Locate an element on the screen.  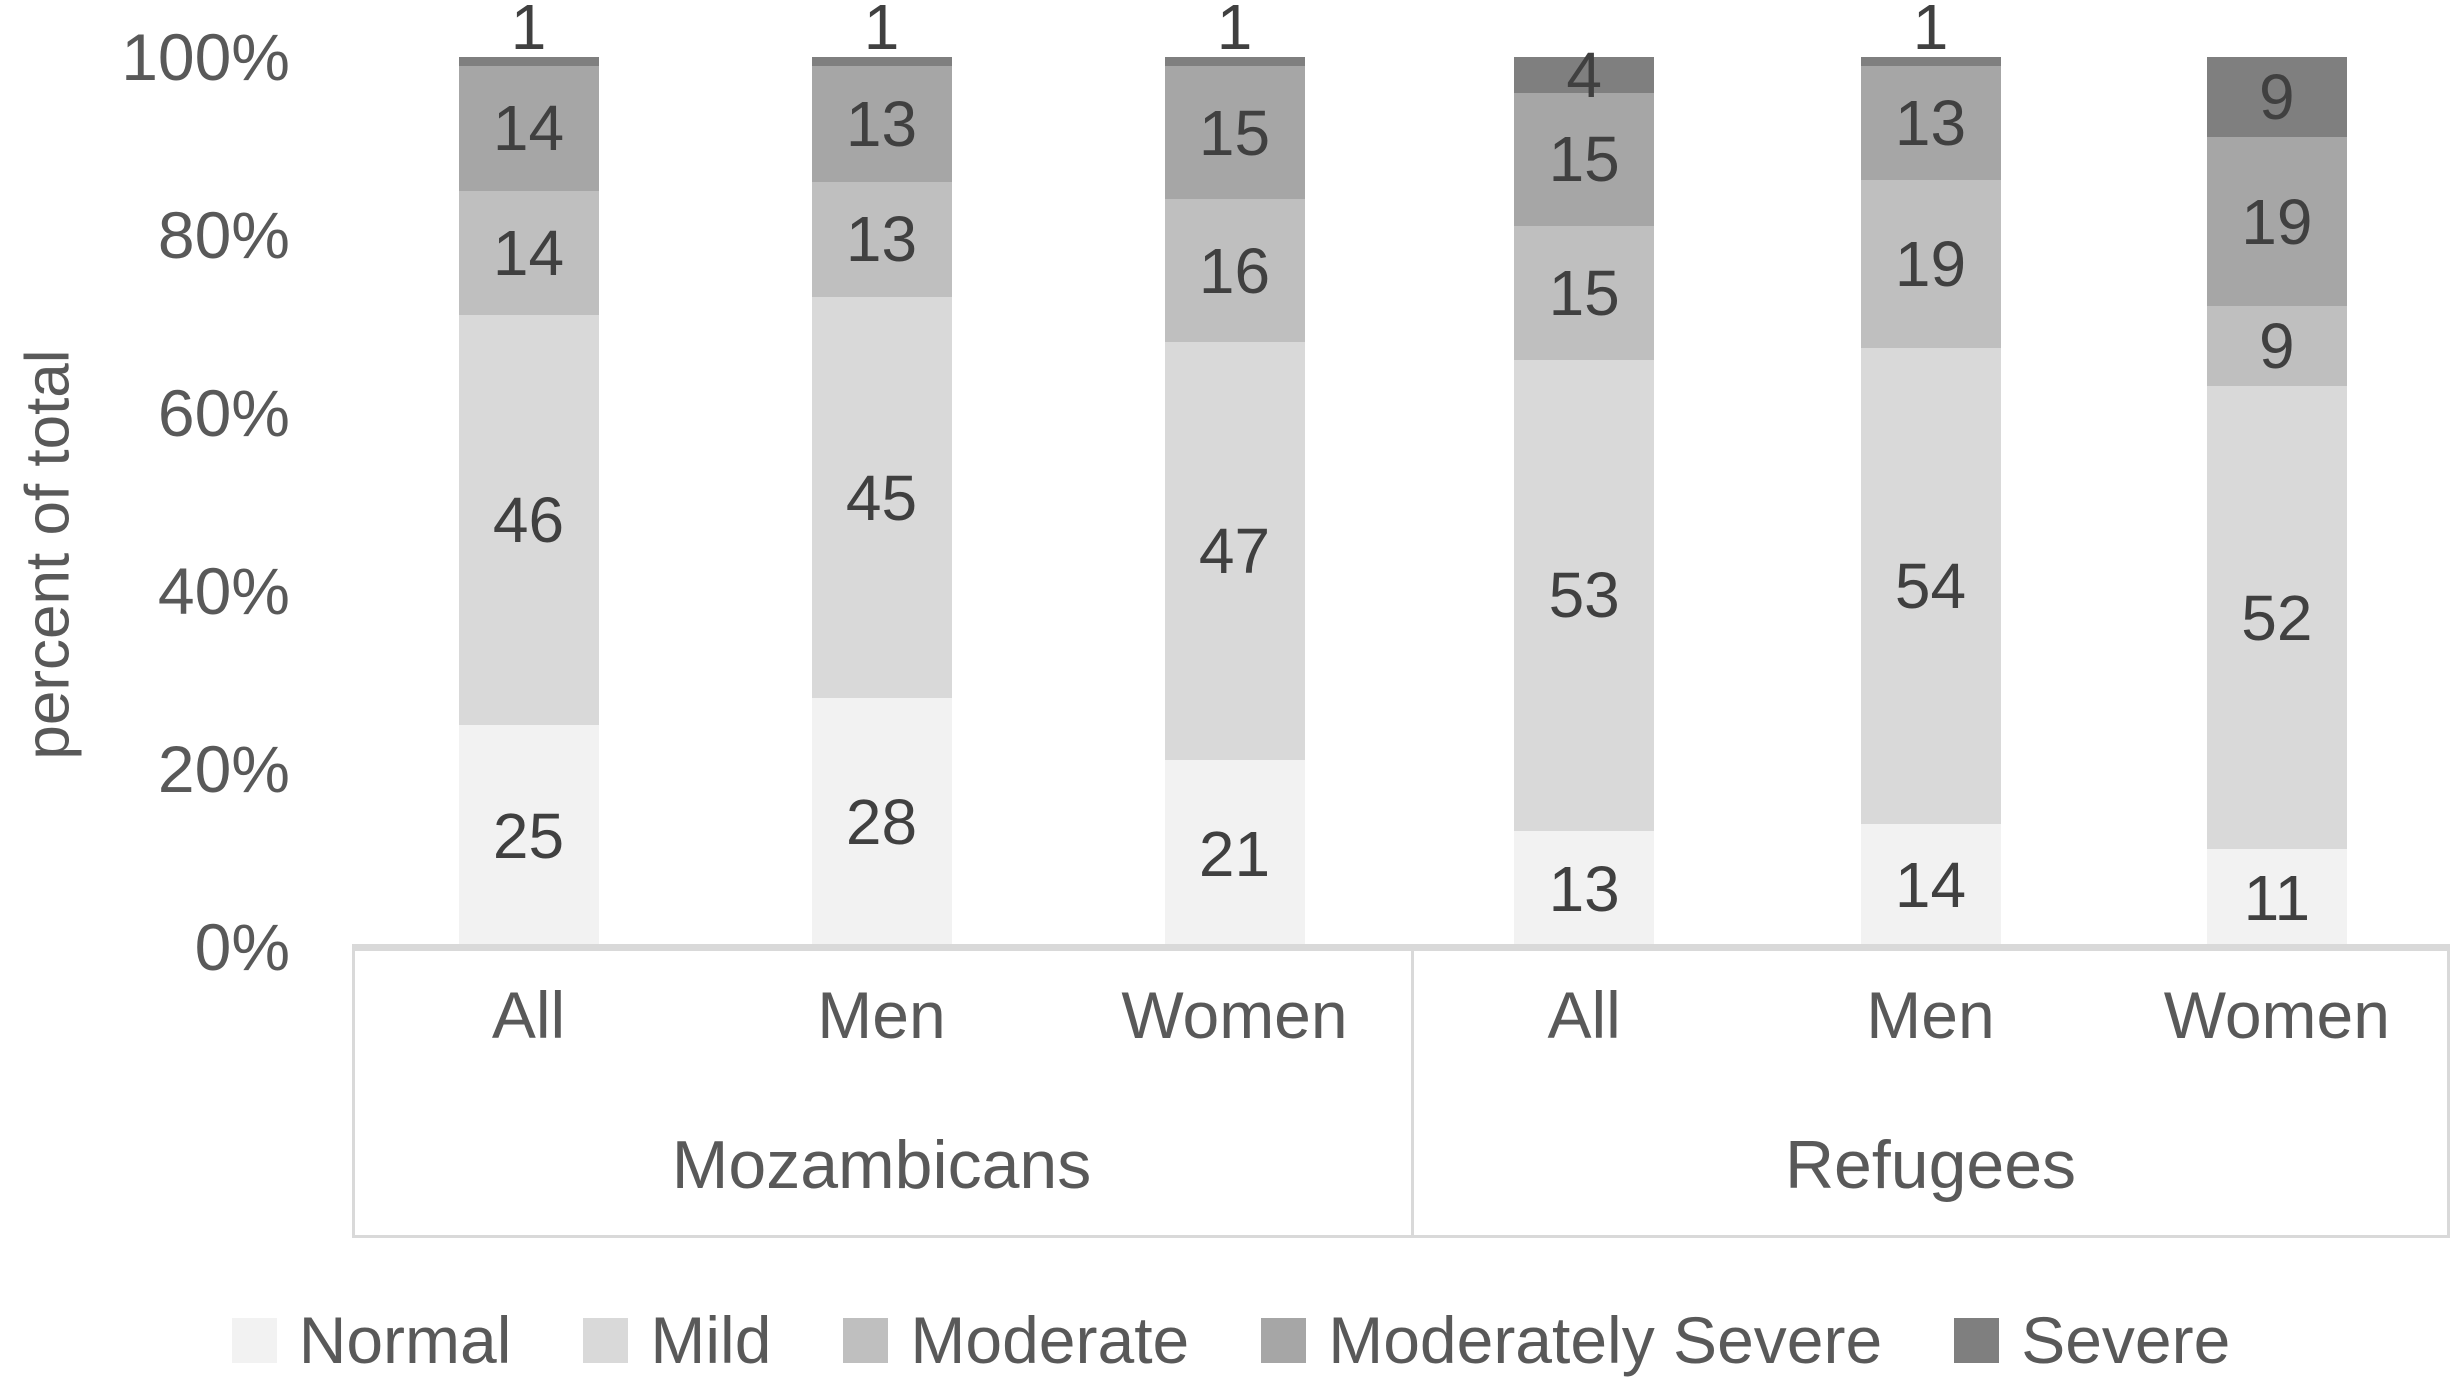
segment-normal: 14 is located at coordinates (1930, 885).